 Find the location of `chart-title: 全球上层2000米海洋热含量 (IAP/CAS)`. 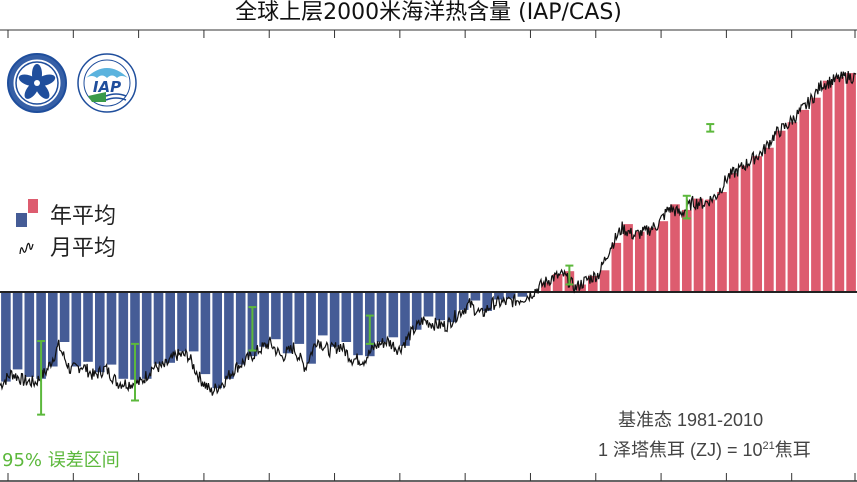

chart-title: 全球上层2000米海洋热含量 (IAP/CAS) is located at coordinates (428, 12).